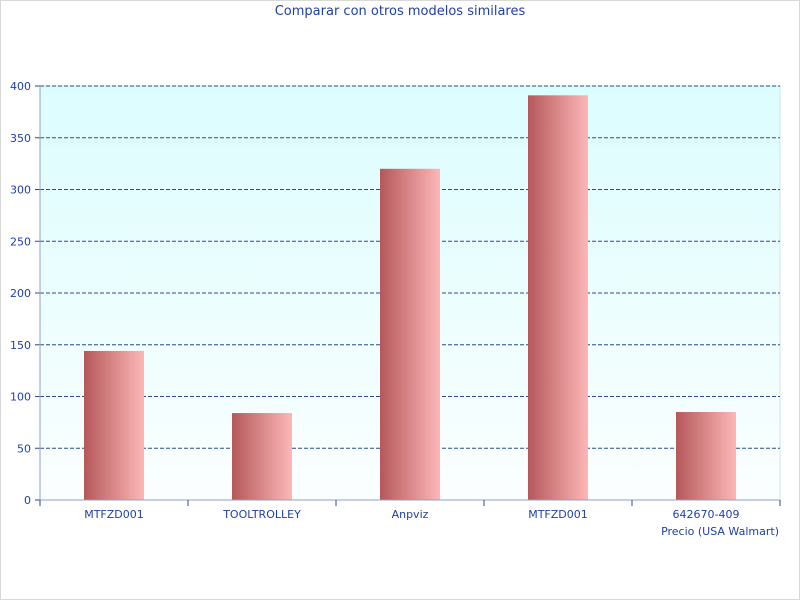  I want to click on y-tick-label: 250, so click(20, 241).